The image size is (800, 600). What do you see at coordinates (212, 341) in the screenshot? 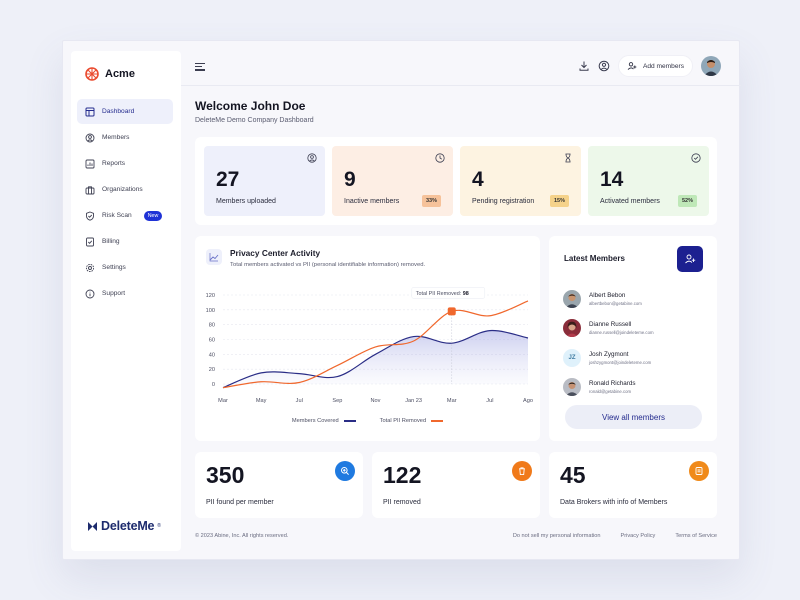
I see `y-tick-label: 60` at bounding box center [212, 341].